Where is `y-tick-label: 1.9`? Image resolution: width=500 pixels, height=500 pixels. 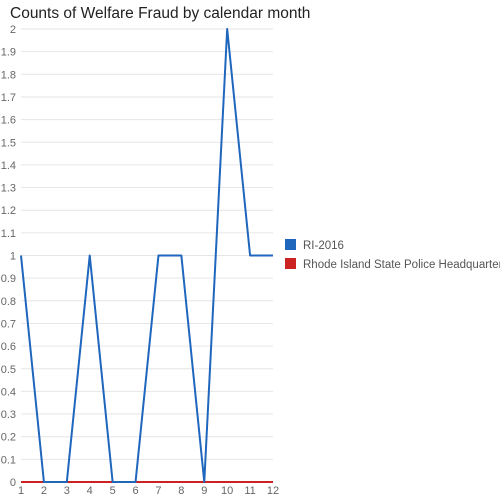
y-tick-label: 1.9 is located at coordinates (8, 53).